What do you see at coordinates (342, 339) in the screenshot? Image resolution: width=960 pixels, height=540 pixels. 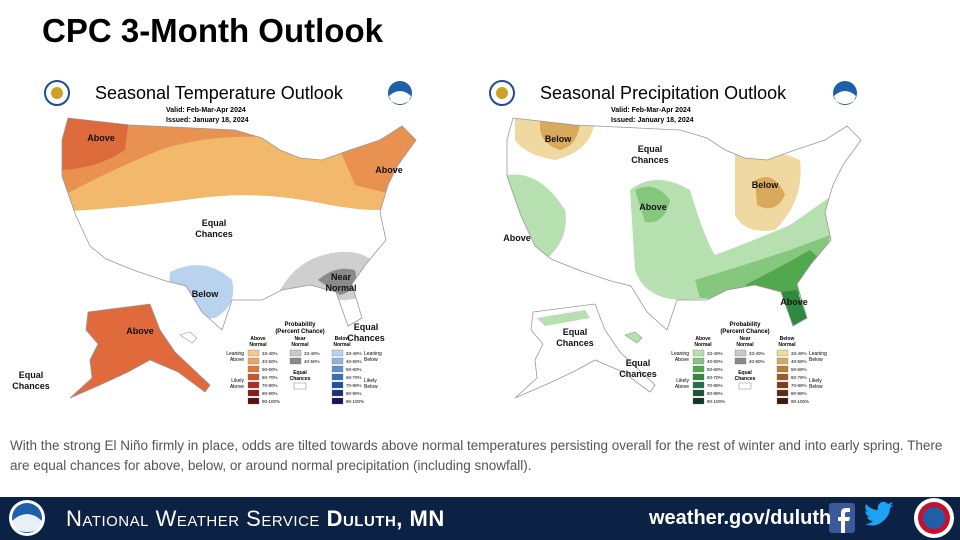 I see `legend-column-header: Below` at bounding box center [342, 339].